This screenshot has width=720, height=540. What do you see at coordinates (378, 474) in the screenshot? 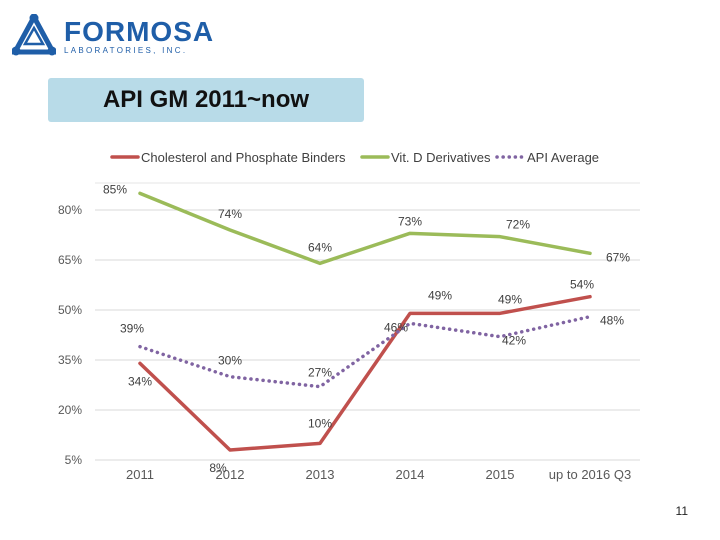
I see `x-axis-ticks: 2011 2012 2013 2014 2015 up to 2016 Q3` at bounding box center [378, 474].